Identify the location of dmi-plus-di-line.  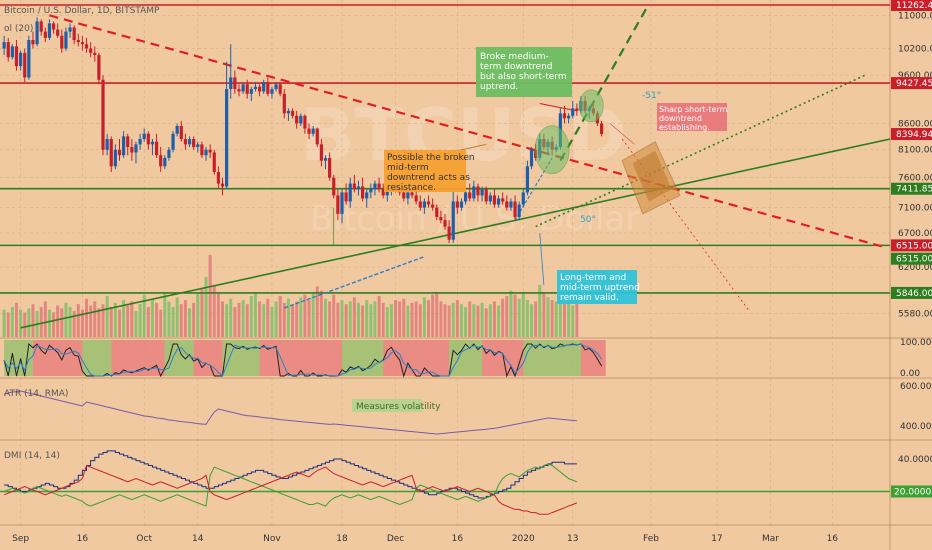
(290, 485).